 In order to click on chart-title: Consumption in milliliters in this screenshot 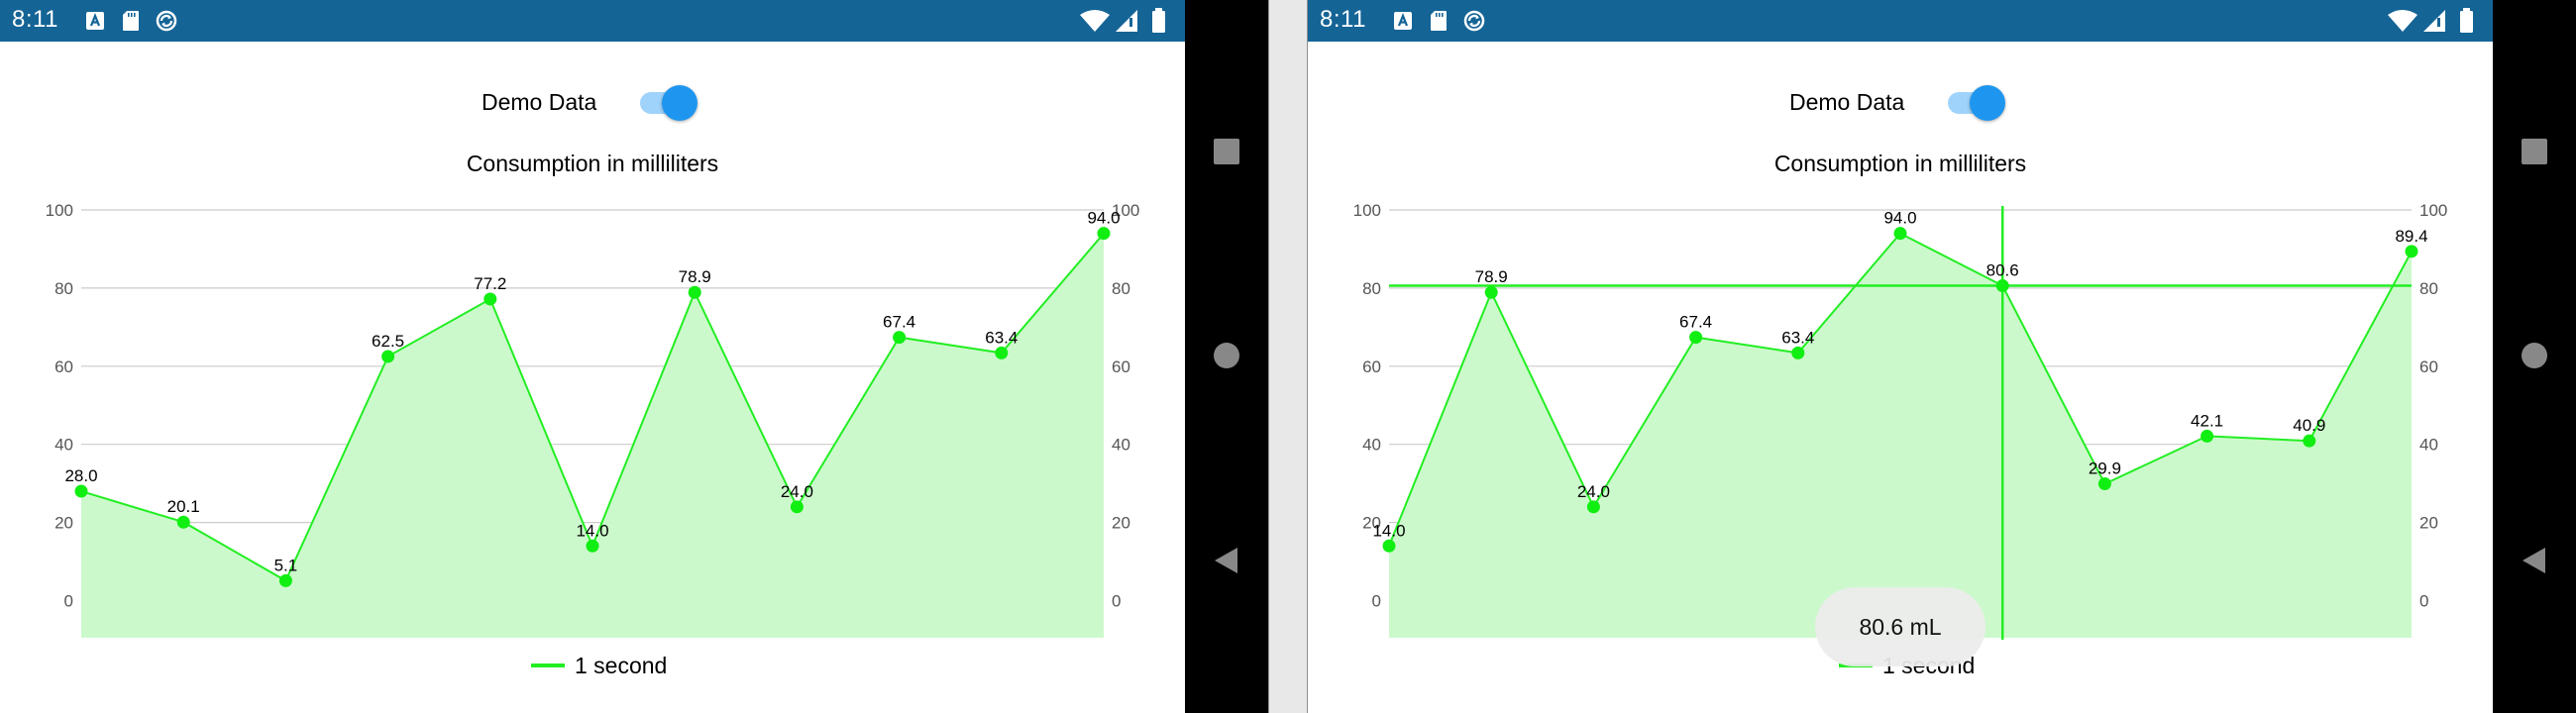, I will do `click(592, 163)`.